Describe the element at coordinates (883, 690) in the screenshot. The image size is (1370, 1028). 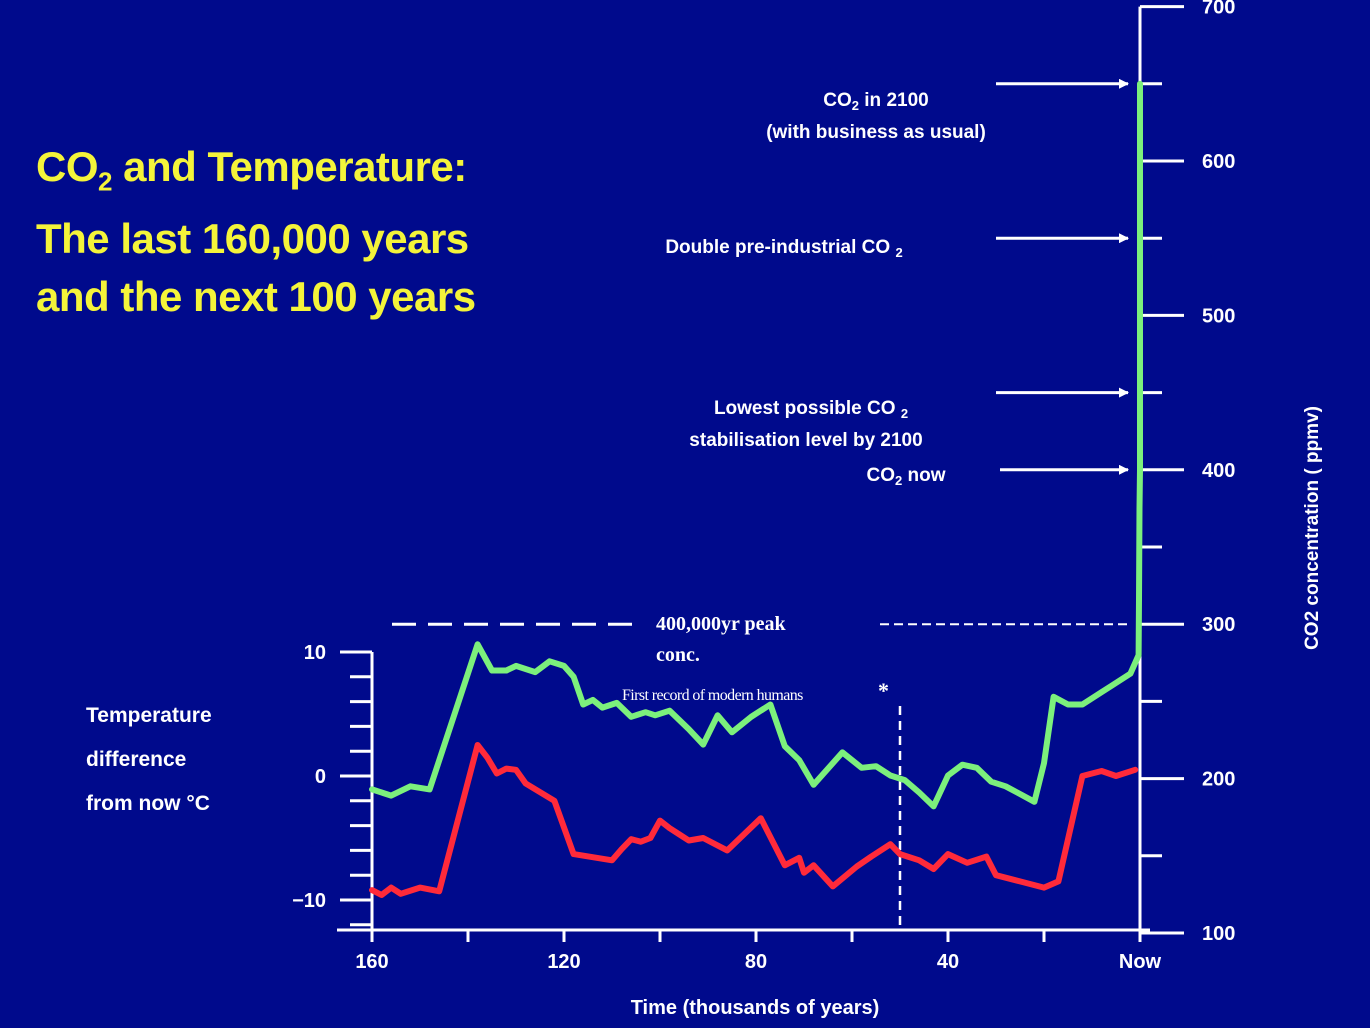
I see `annotation-asterisk: *` at that location.